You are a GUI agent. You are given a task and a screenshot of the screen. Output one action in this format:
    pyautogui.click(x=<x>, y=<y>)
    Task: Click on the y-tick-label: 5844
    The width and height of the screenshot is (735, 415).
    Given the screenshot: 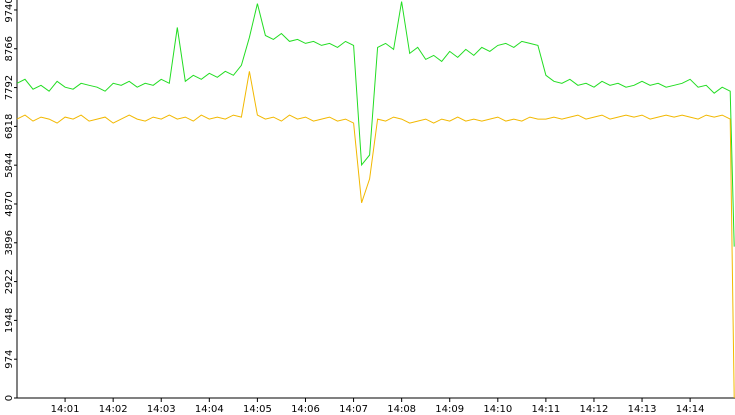 What is the action you would take?
    pyautogui.click(x=9, y=164)
    